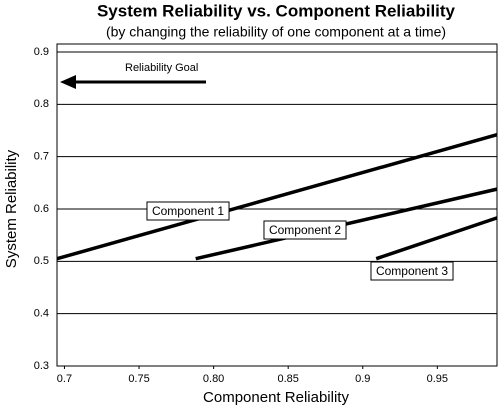 The image size is (500, 414). Describe the element at coordinates (11, 208) in the screenshot. I see `y-axis-label: System Reliability` at that location.